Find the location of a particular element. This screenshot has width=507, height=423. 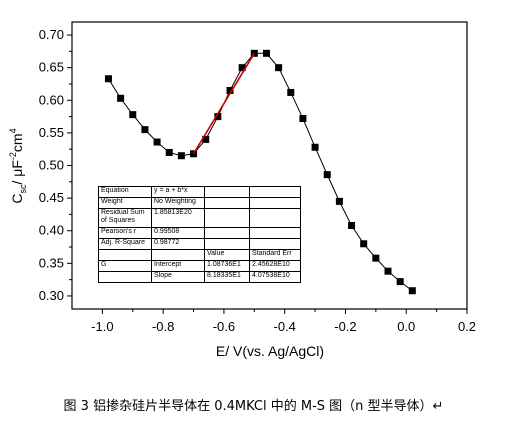

fit-cell: No Weighting is located at coordinates (178, 203).